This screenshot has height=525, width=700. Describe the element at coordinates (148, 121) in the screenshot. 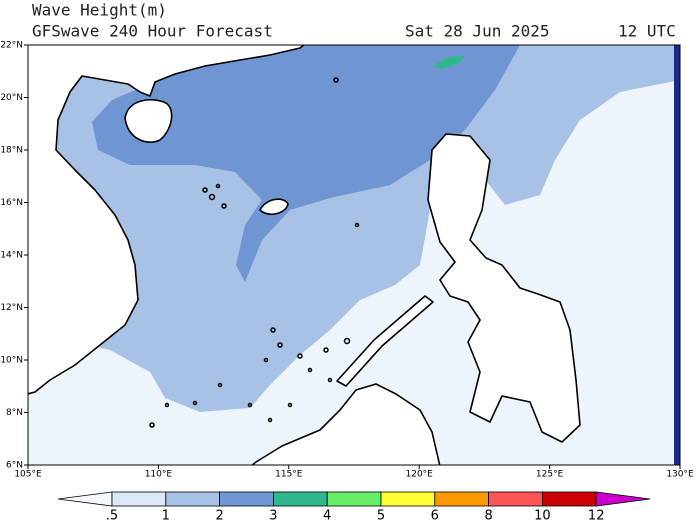

I see `hainan` at that location.